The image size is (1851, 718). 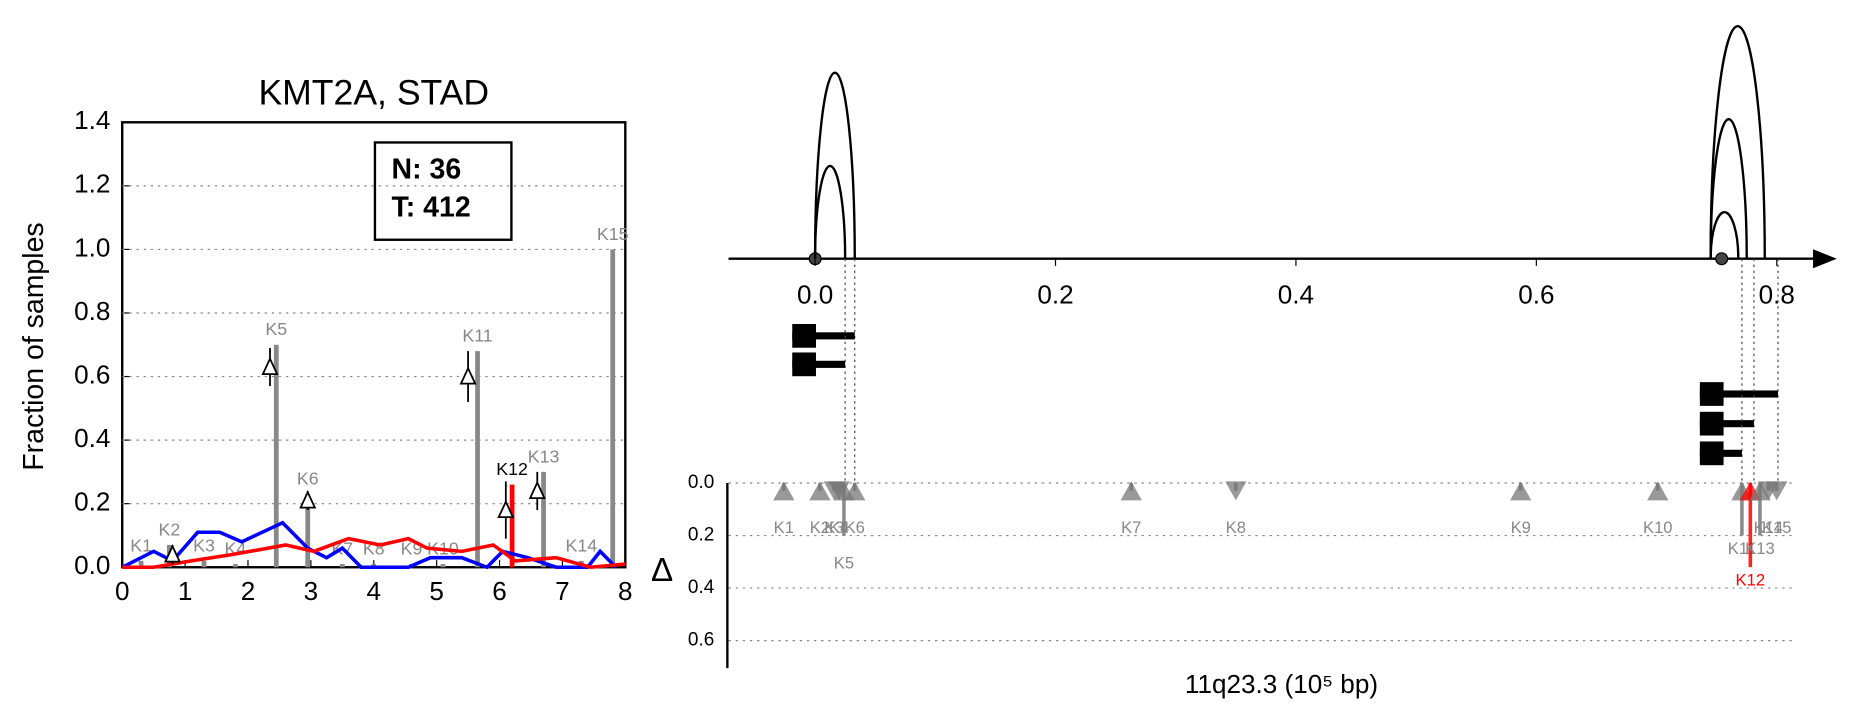 I want to click on x-tick-label: 2, so click(x=248, y=591).